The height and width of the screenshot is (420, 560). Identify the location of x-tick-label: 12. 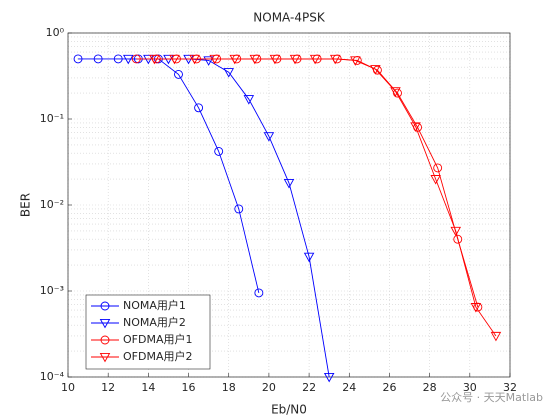
(108, 387).